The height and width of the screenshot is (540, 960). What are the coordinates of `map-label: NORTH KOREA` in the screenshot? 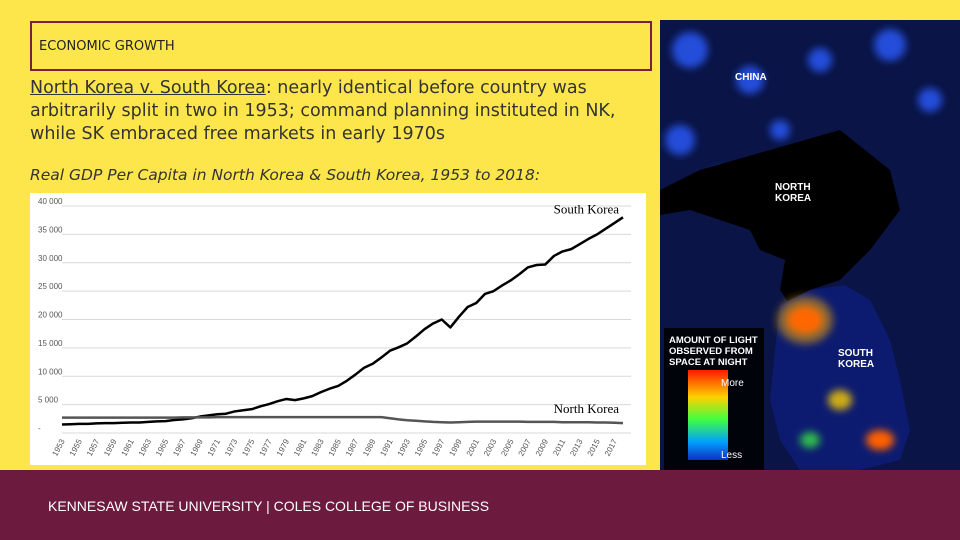 It's located at (793, 193).